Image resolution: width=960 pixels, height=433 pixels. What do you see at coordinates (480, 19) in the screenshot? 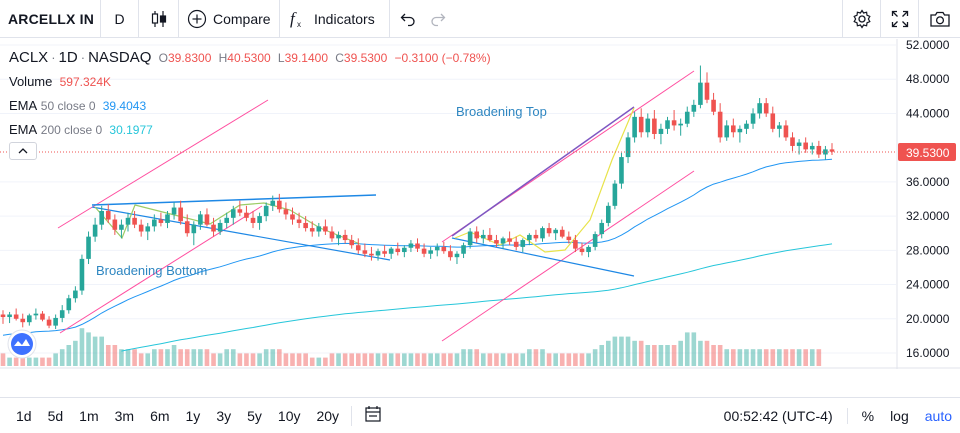
I see `top-toolbar: ARCELLX IN D Compare f x Indicators` at bounding box center [480, 19].